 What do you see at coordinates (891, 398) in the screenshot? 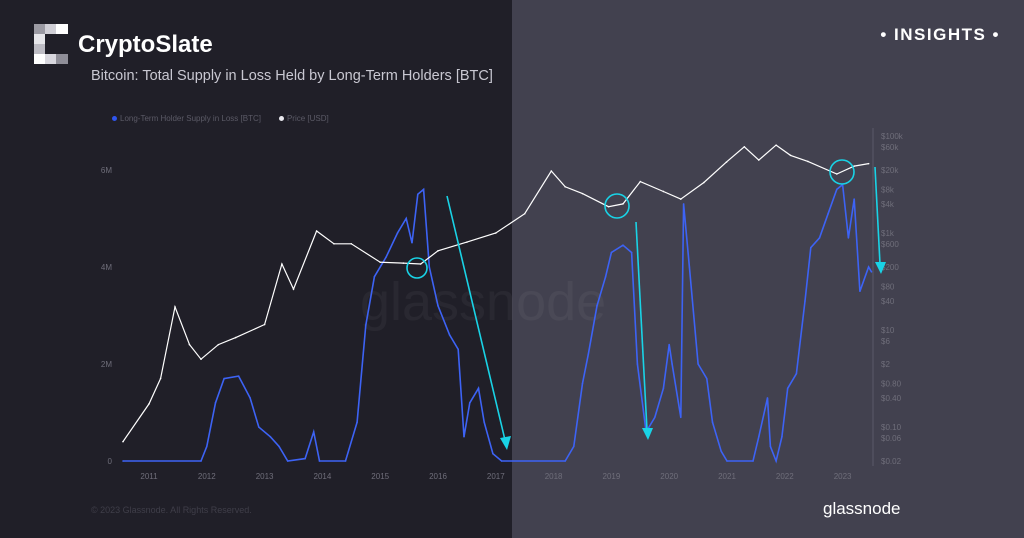
I see `y-right-tick-label: $0.40` at bounding box center [891, 398].